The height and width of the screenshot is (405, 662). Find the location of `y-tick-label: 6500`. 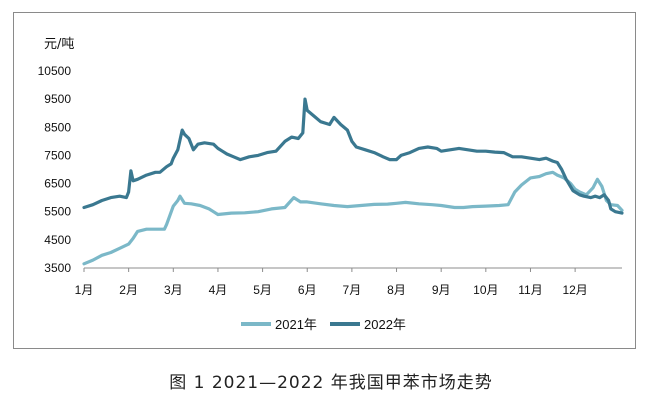

y-tick-label: 6500 is located at coordinates (57, 184).